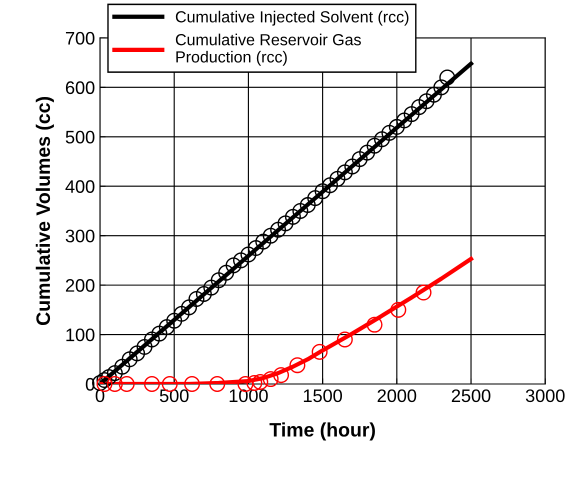  What do you see at coordinates (249, 395) in the screenshot?
I see `x-tick-label: 1000` at bounding box center [249, 395].